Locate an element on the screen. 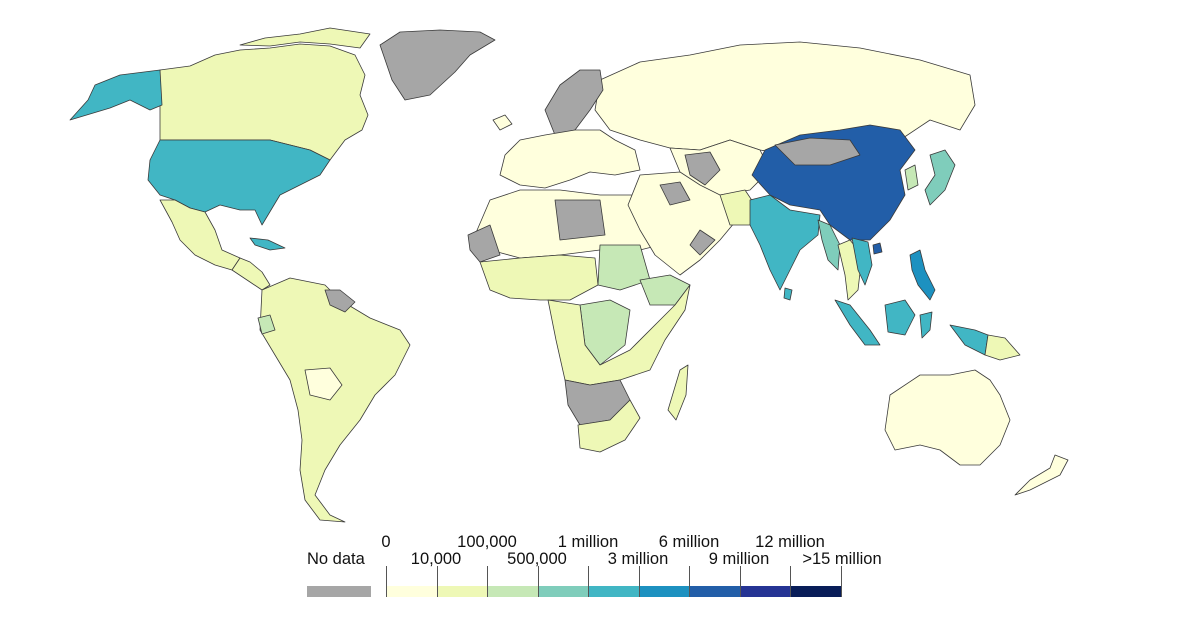 This screenshot has height=630, width=1200. region-myanmar is located at coordinates (829, 245).